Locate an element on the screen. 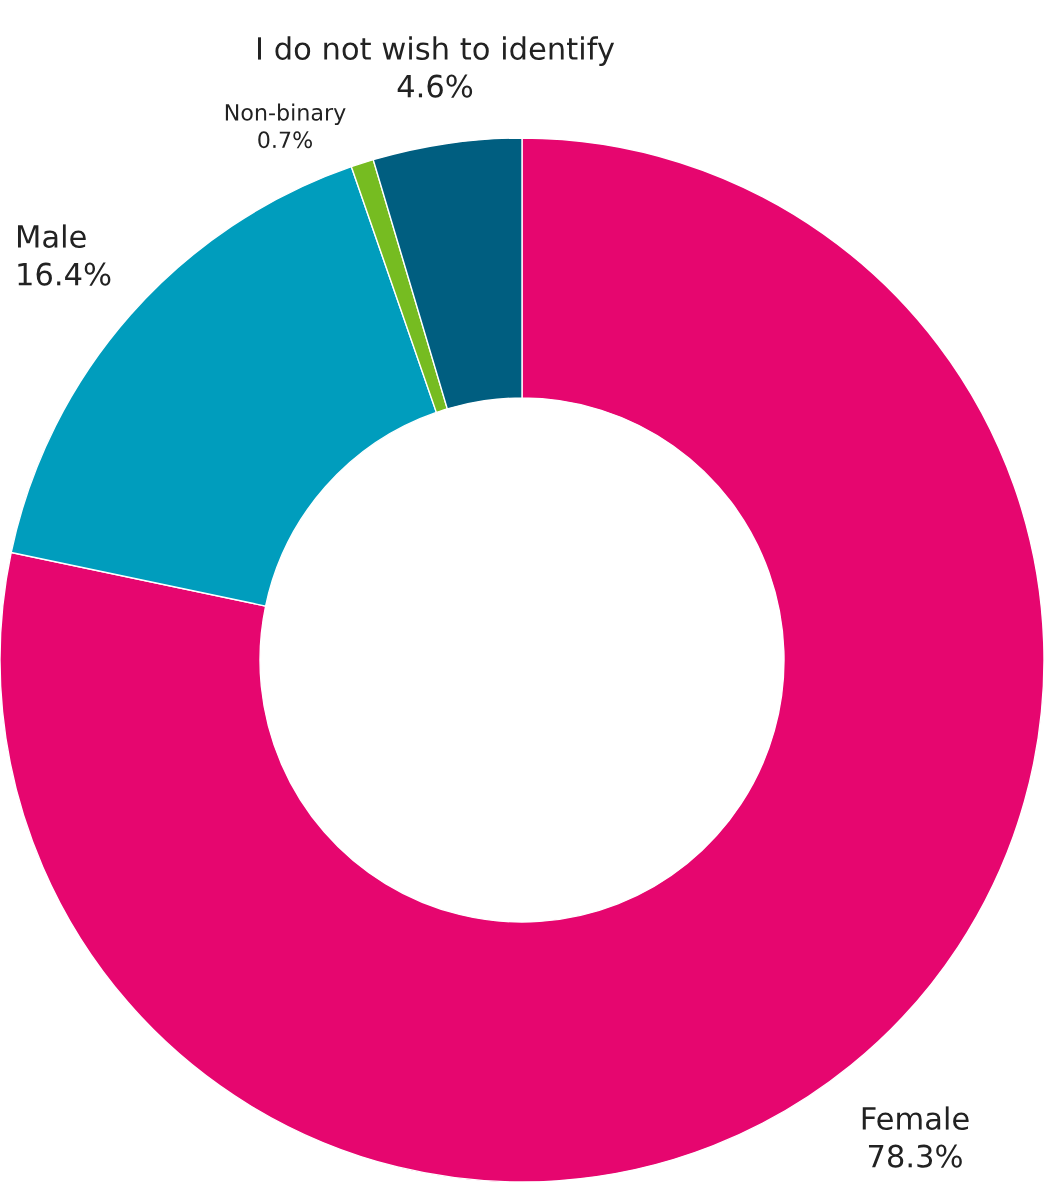 The height and width of the screenshot is (1191, 1047). data-label: 16.4% is located at coordinates (64, 274).